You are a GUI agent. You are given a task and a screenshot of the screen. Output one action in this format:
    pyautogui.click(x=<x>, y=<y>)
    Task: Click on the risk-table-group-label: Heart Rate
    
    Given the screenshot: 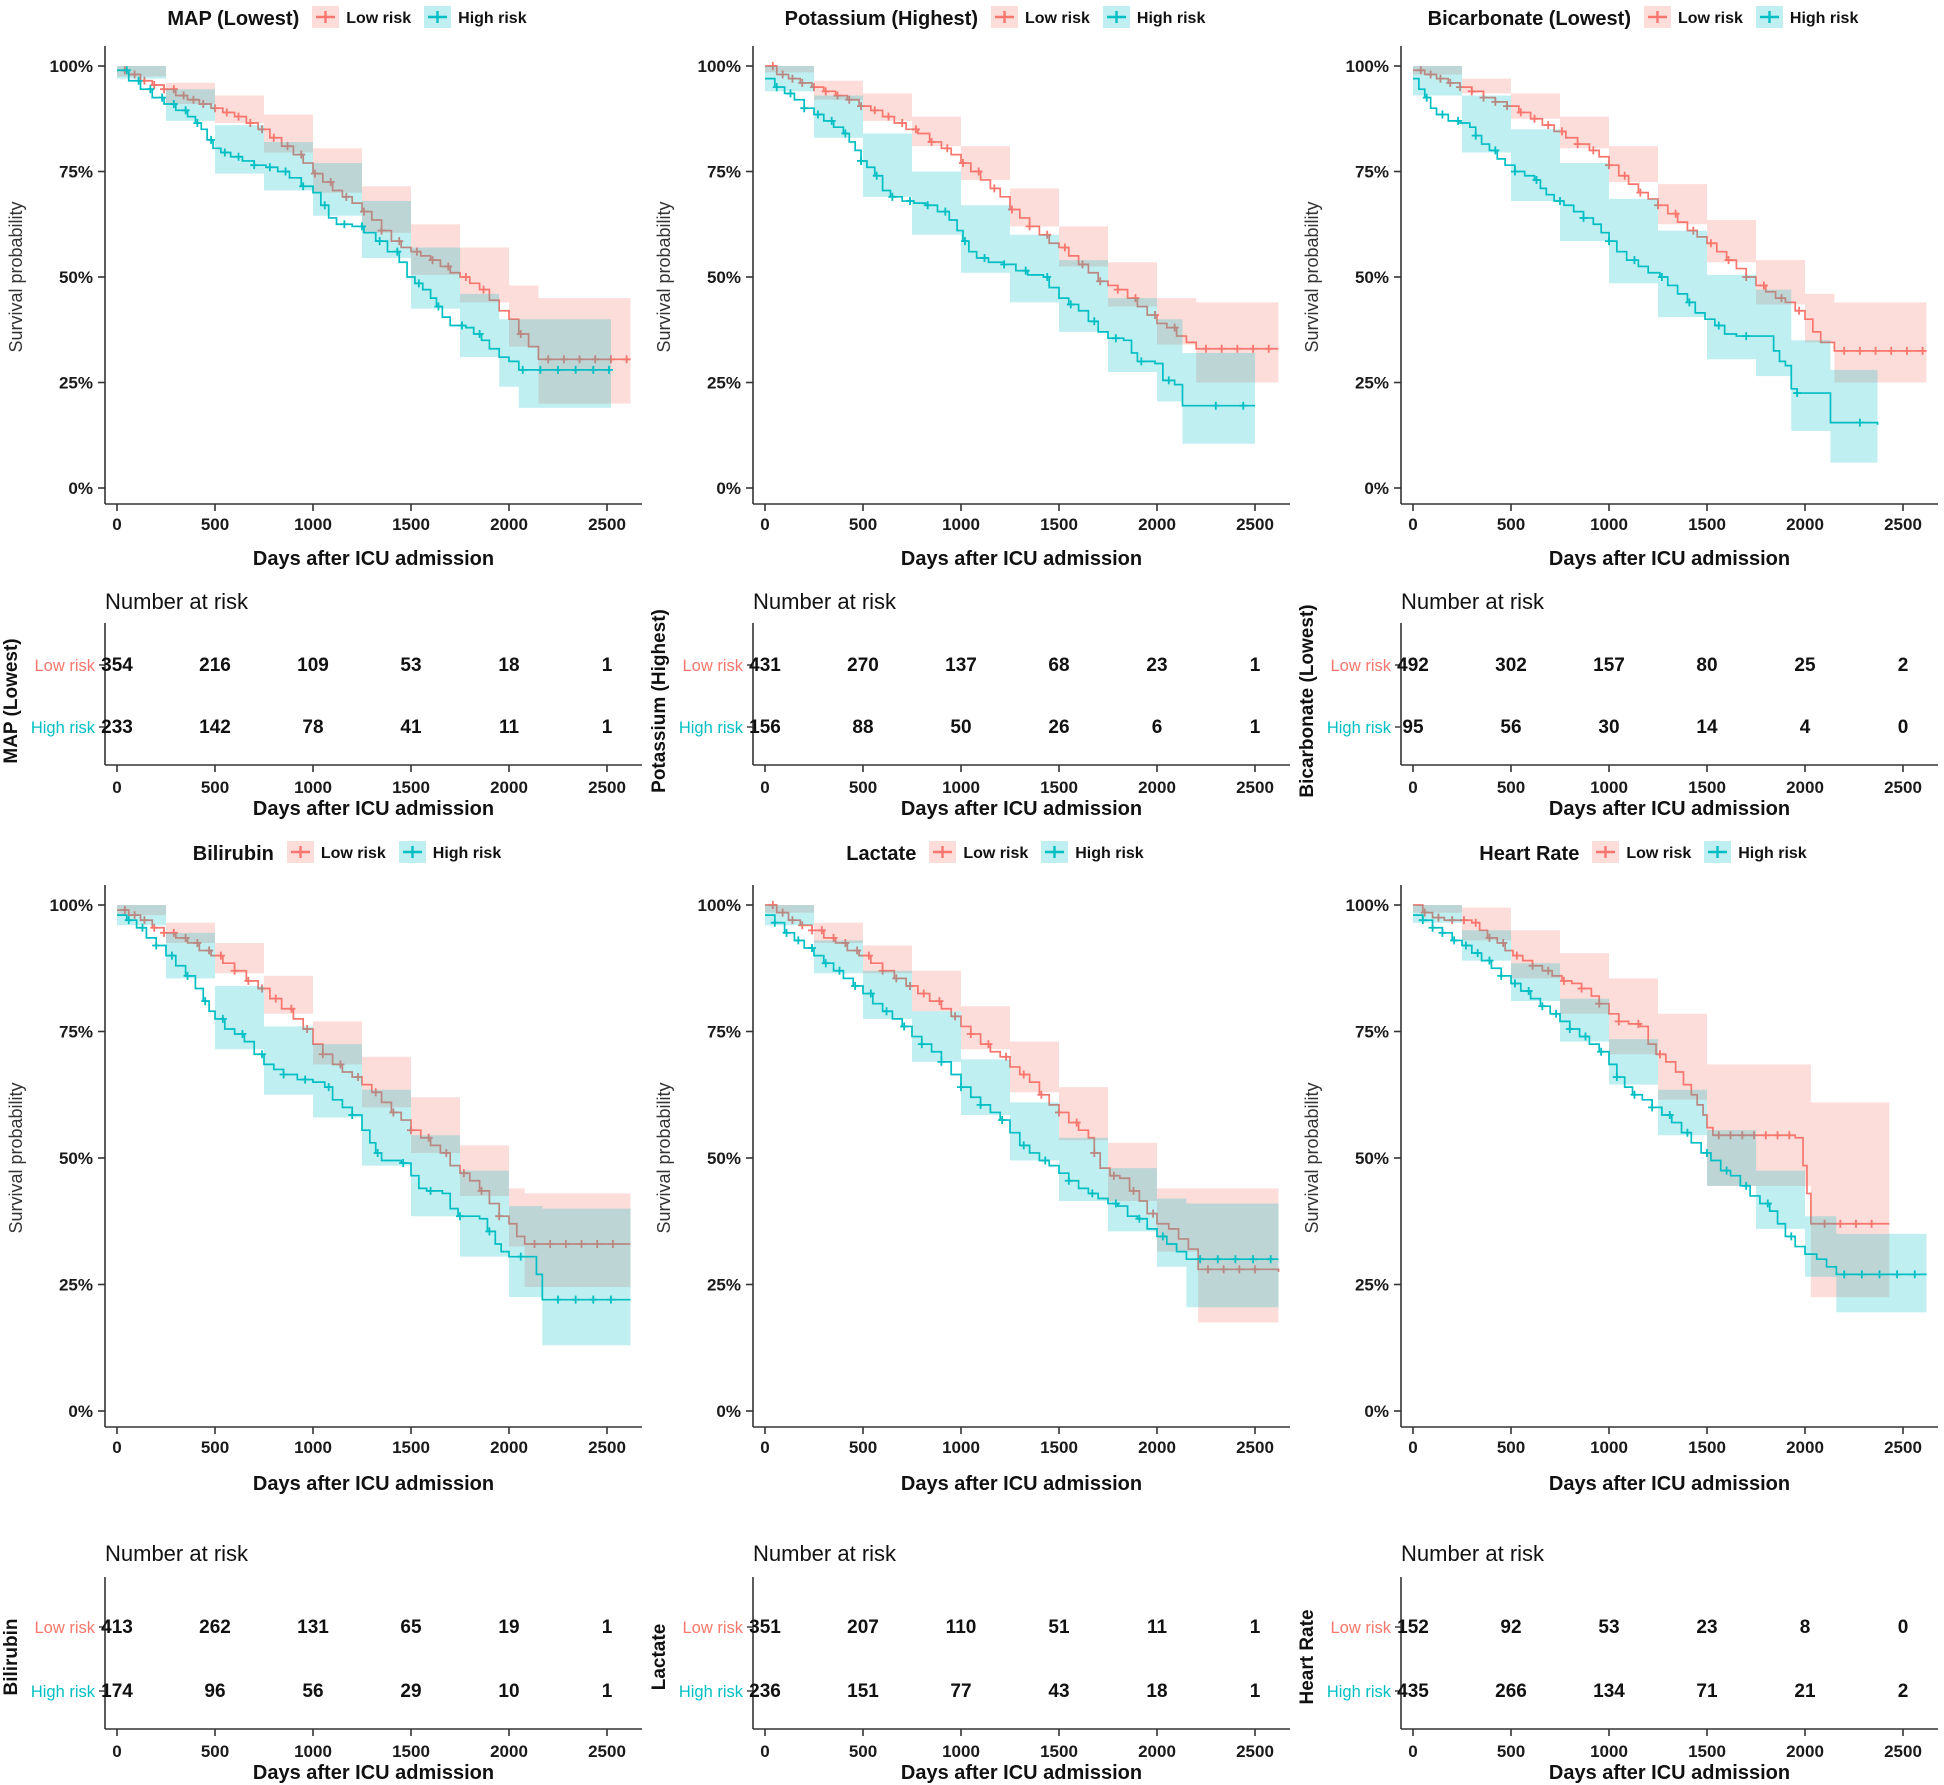 What is the action you would take?
    pyautogui.click(x=1307, y=1656)
    